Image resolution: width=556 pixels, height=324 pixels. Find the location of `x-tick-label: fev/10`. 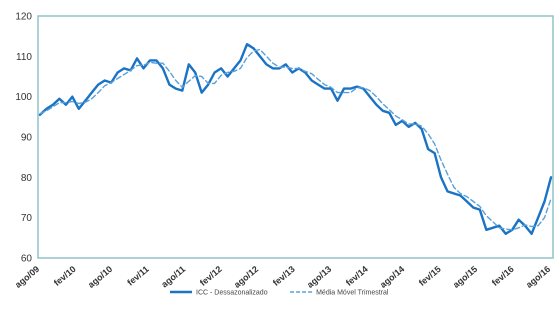

x-tick-label: fev/10 is located at coordinates (65, 276).